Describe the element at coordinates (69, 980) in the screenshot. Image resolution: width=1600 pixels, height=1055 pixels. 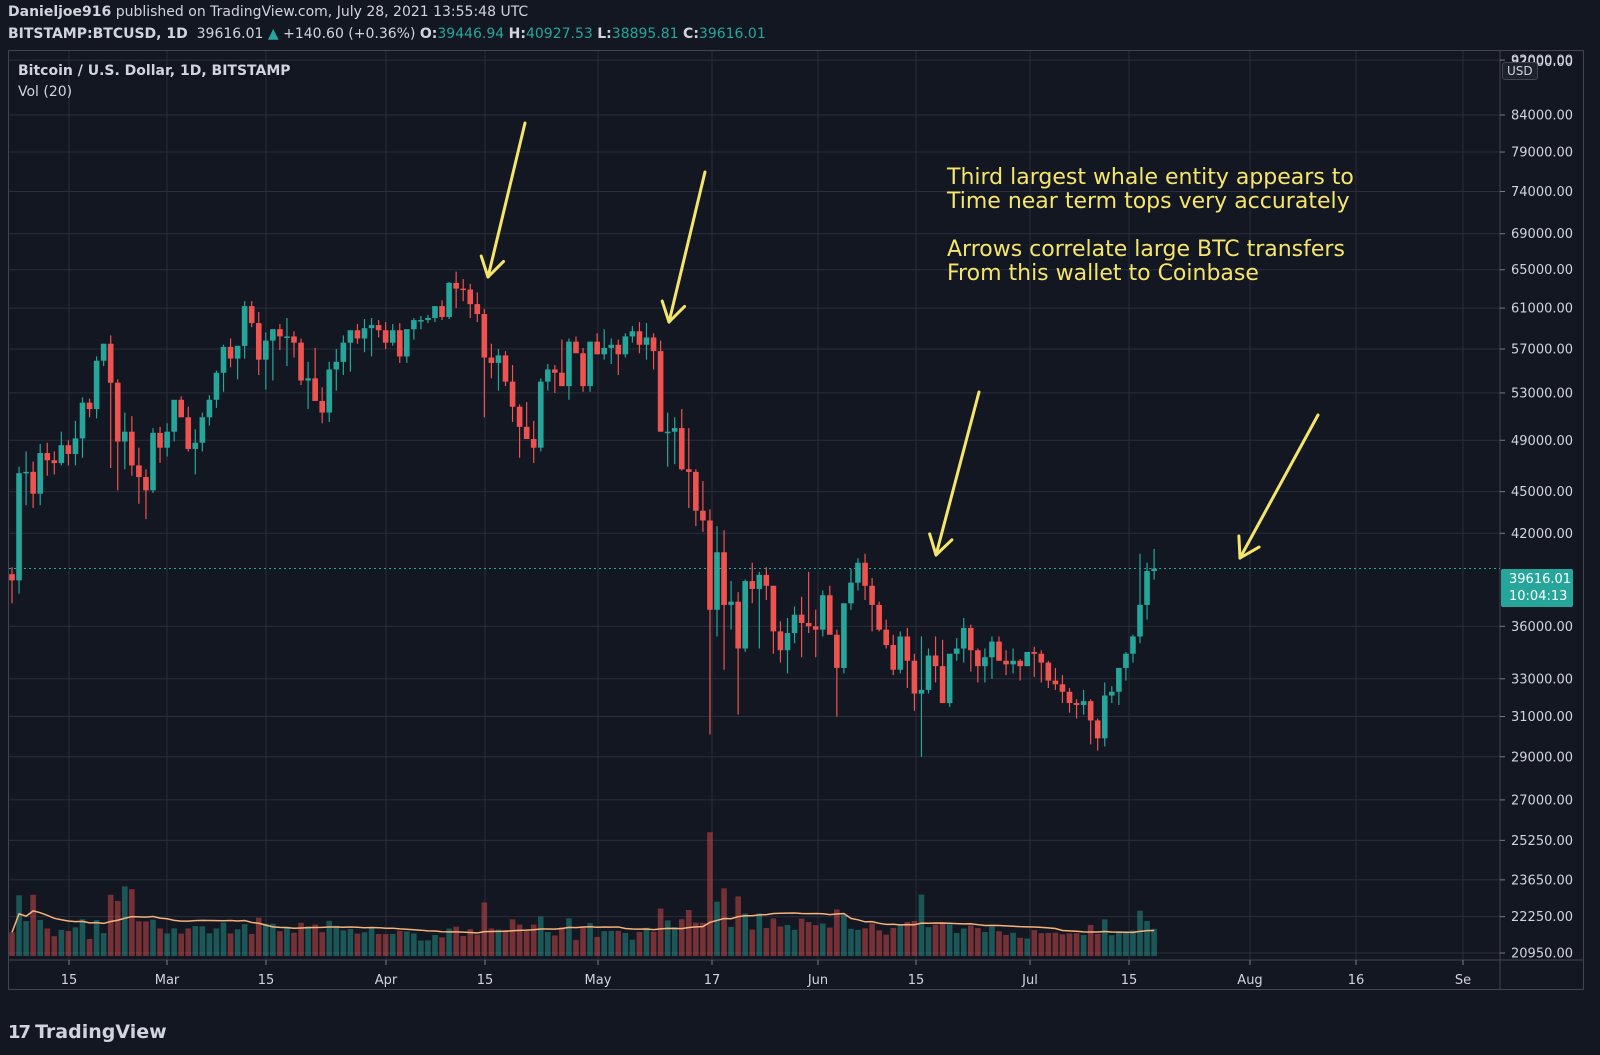
I see `time-axis-label: 15` at that location.